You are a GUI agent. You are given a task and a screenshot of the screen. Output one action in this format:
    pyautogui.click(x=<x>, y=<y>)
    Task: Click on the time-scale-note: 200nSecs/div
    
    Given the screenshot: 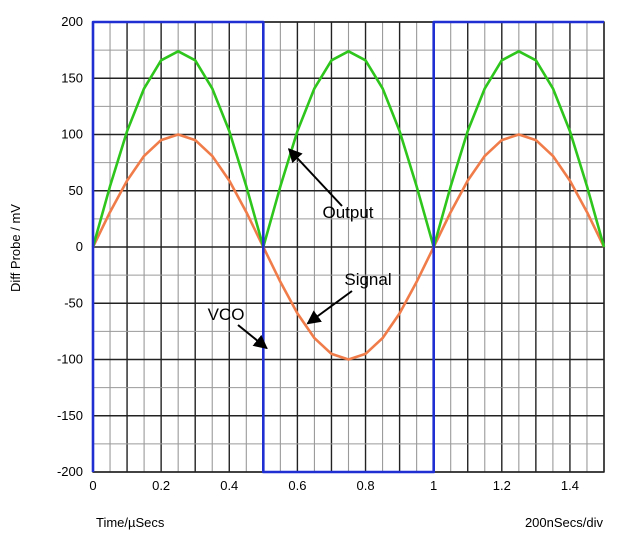 What is the action you would take?
    pyautogui.click(x=563, y=522)
    